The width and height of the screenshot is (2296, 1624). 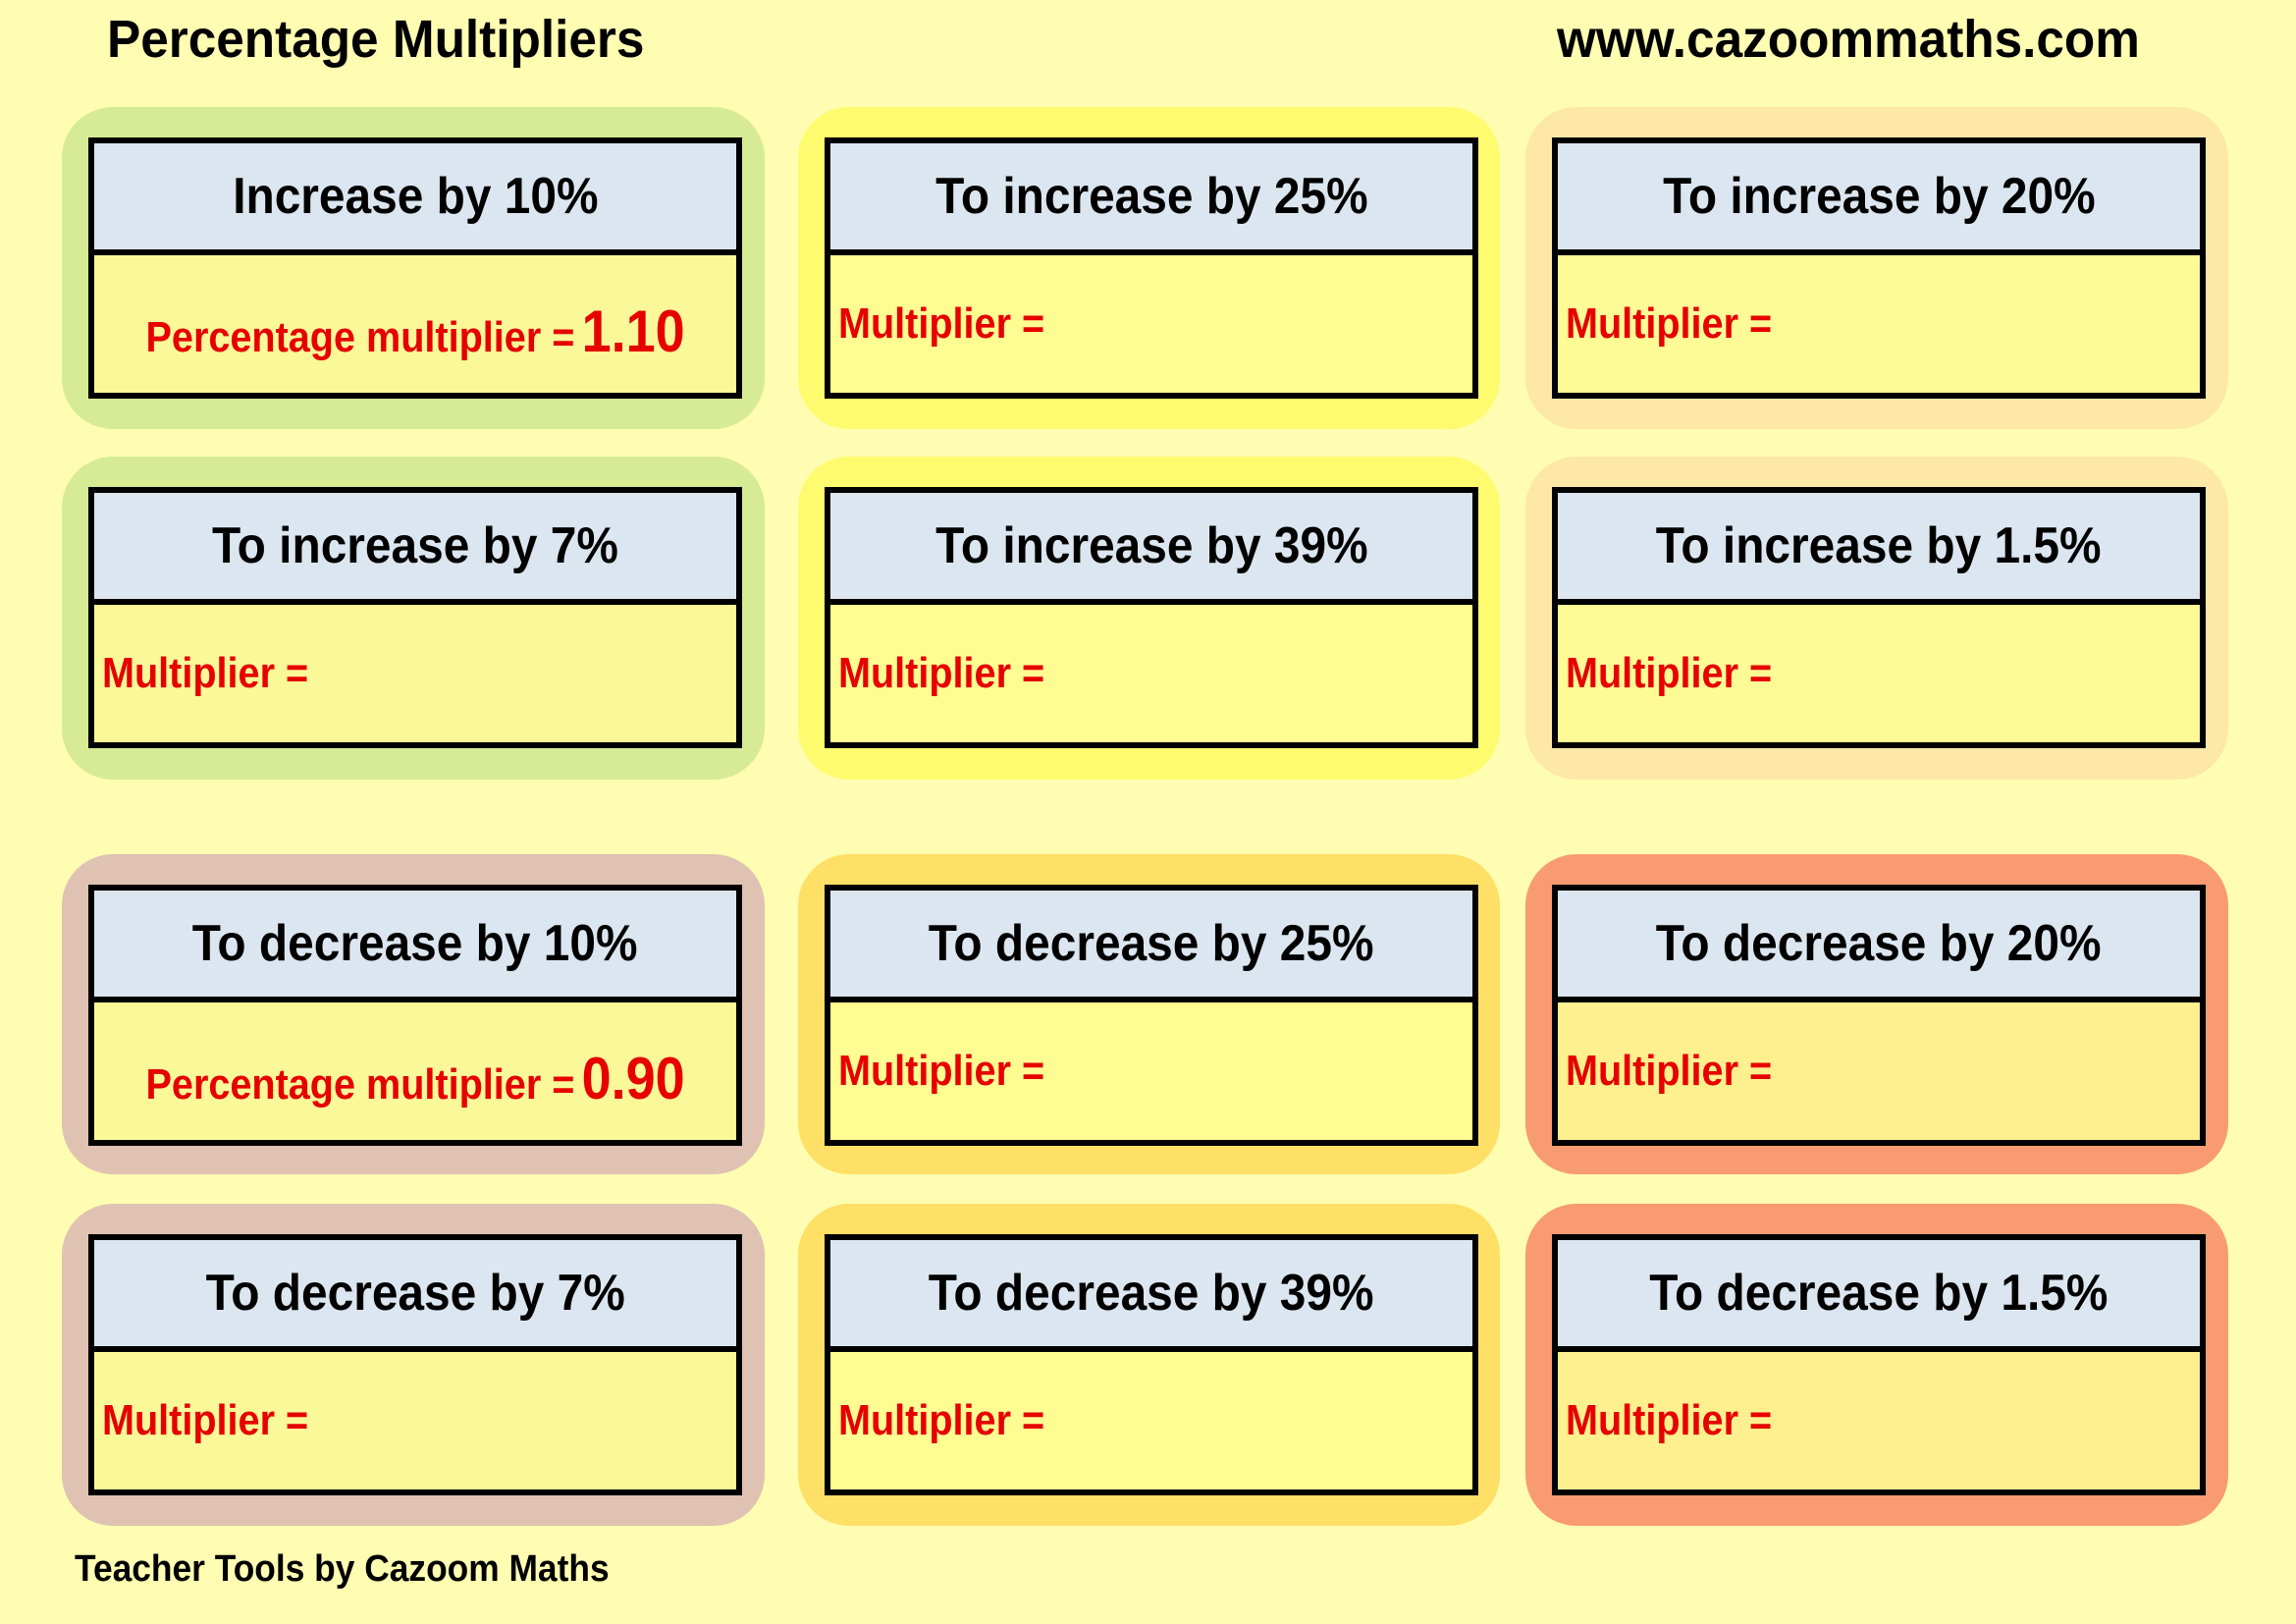 I want to click on card-increase-39: To increase by 39% Multiplier =, so click(x=1149, y=618).